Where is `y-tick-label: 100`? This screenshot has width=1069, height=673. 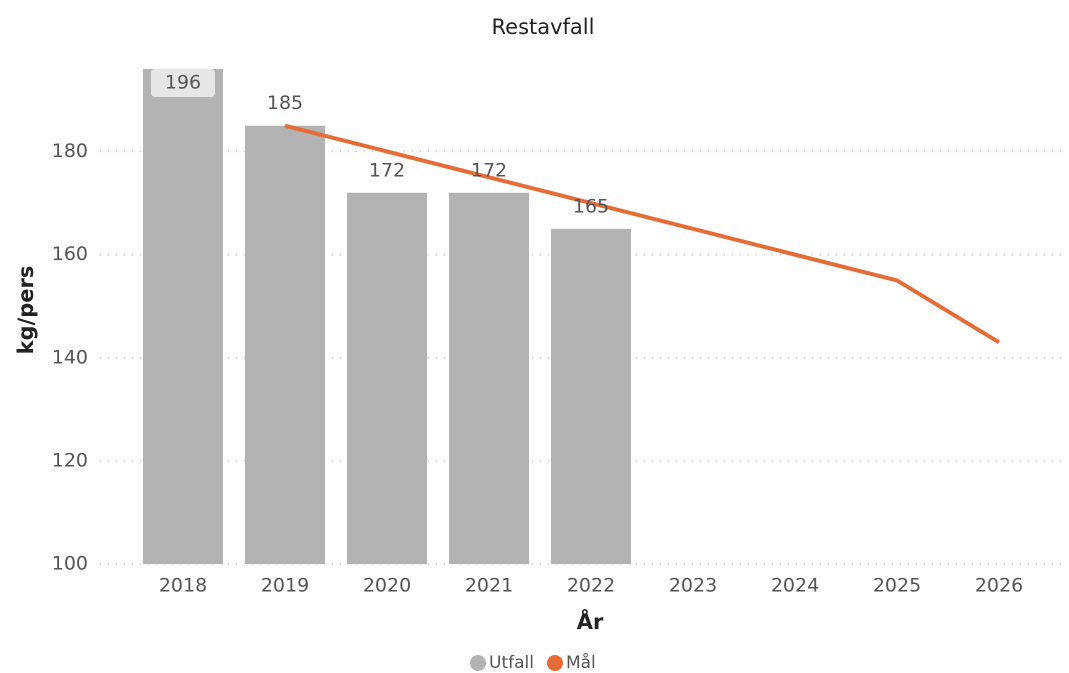
y-tick-label: 100 is located at coordinates (70, 564).